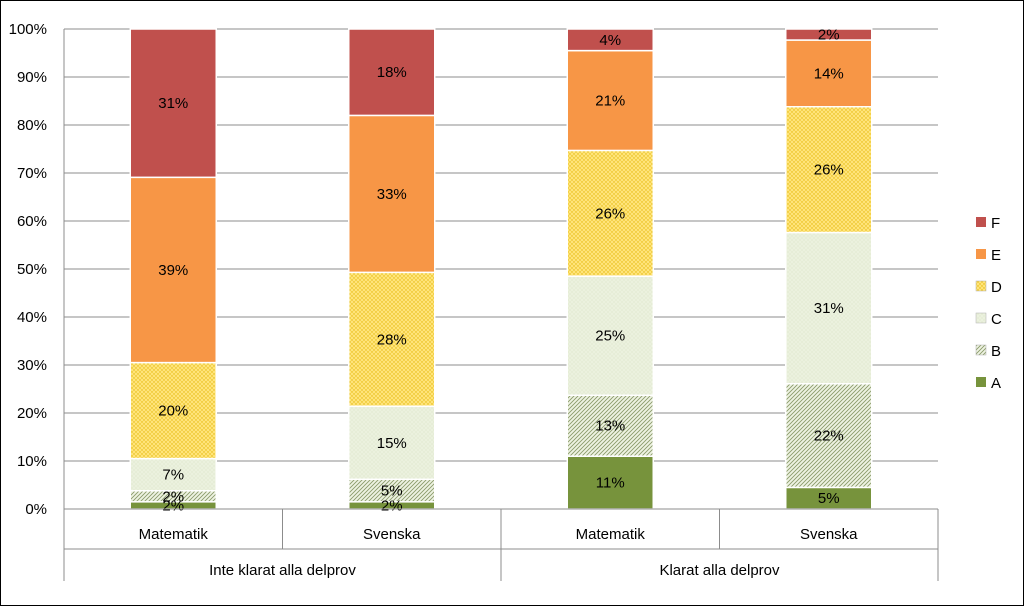 Image resolution: width=1024 pixels, height=610 pixels. I want to click on data-label-F: 31%, so click(173, 103).